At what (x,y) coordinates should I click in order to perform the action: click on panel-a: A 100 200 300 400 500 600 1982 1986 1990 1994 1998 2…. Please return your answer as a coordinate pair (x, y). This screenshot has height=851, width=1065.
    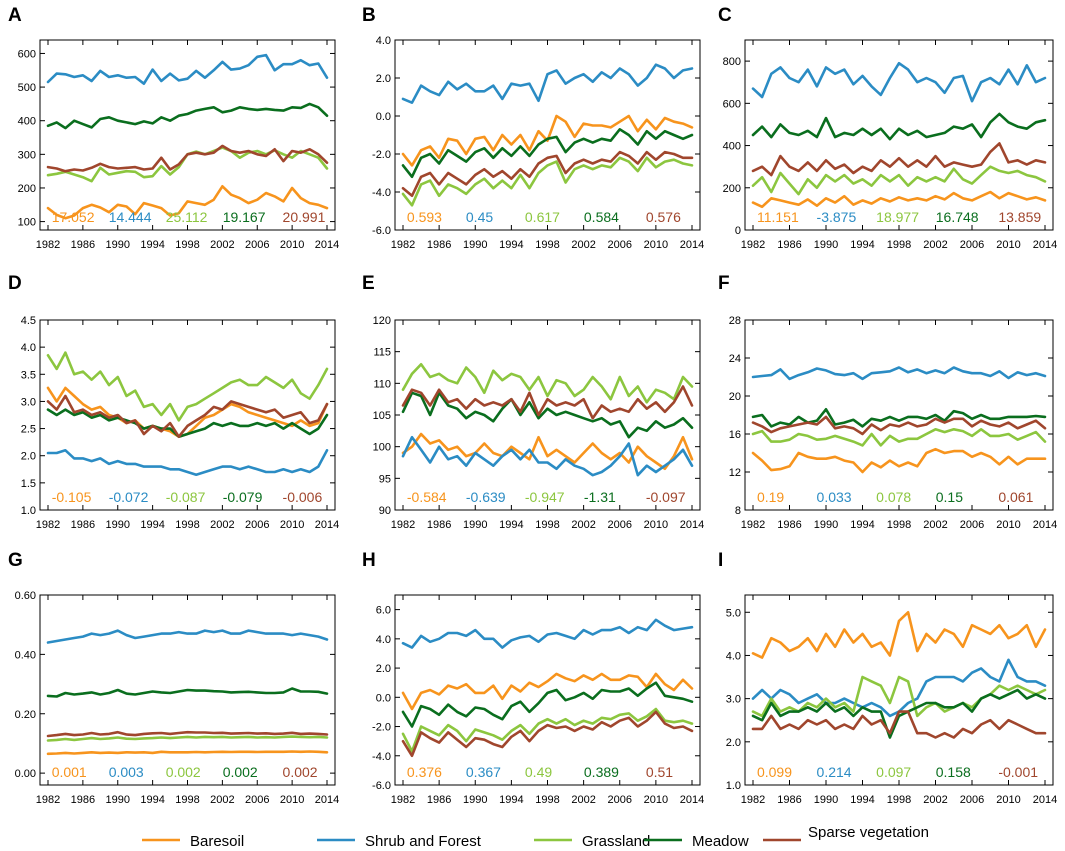
    Looking at the image, I should click on (173, 128).